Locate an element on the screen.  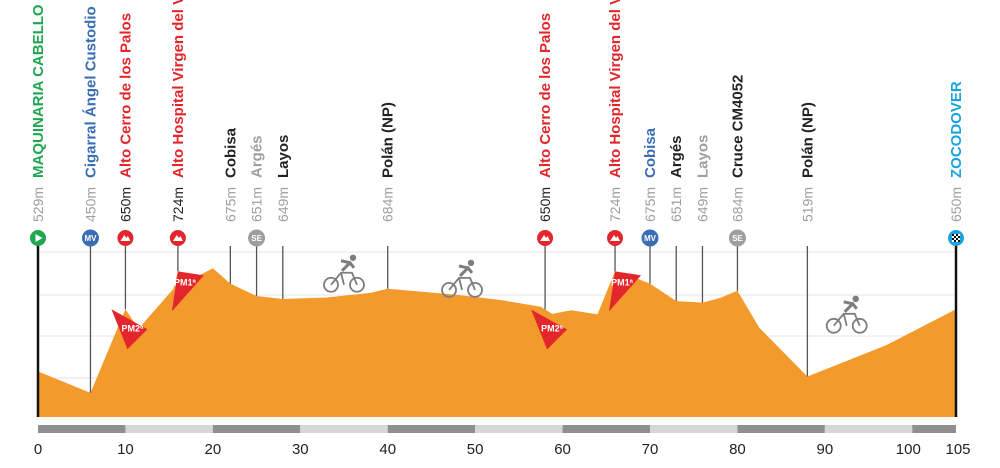
x-tick-label: 0 is located at coordinates (38, 449).